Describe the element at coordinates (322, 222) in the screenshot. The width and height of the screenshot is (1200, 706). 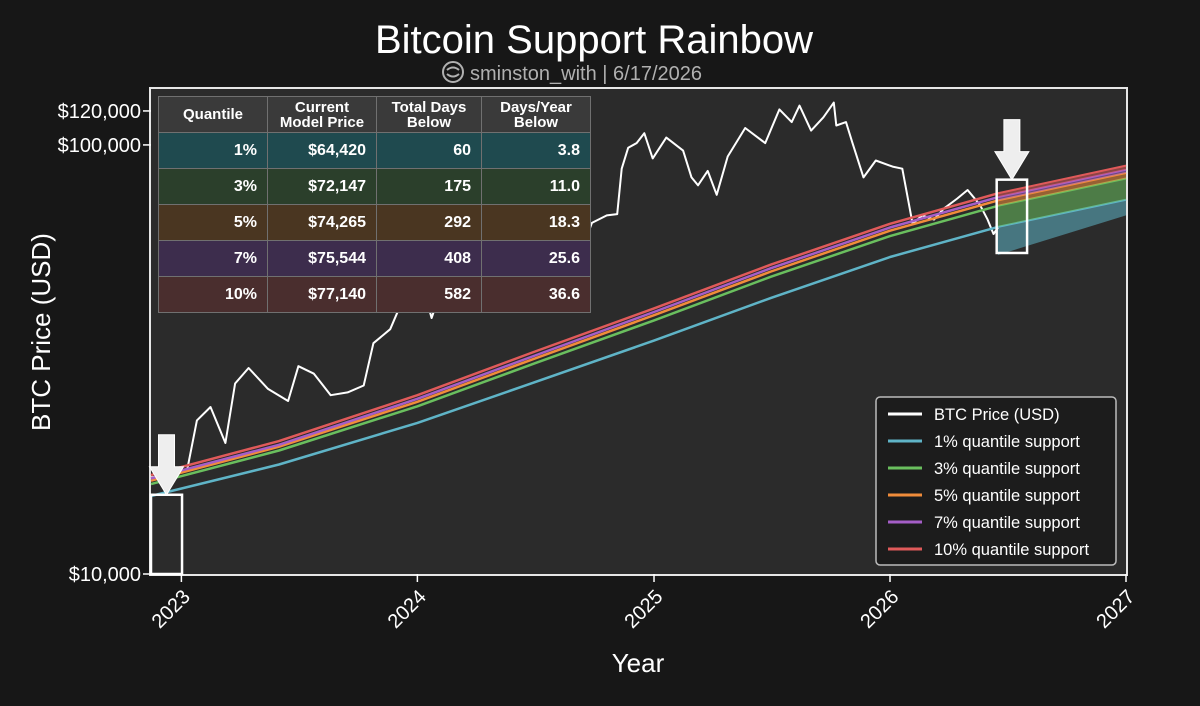
I see `table-cell-price: $74,265` at that location.